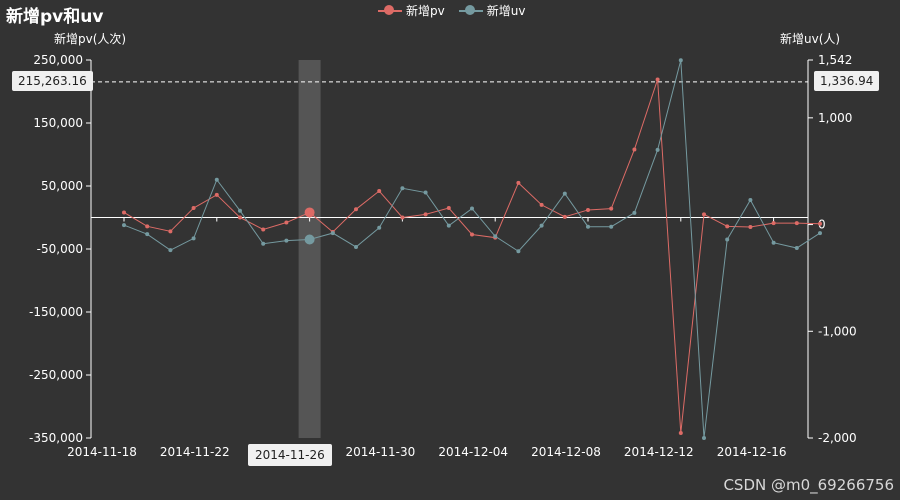 Image resolution: width=900 pixels, height=500 pixels. Describe the element at coordinates (390, 11) in the screenshot. I see `legend-pv-marker` at that location.